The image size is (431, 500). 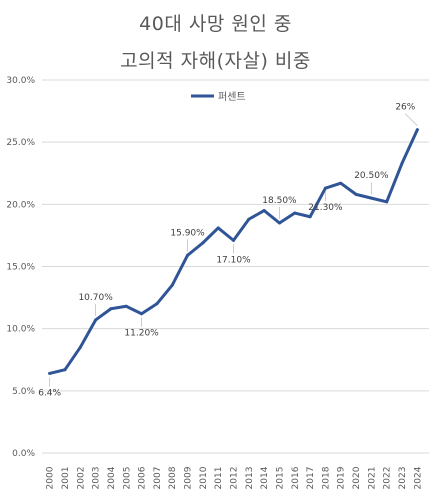 I want to click on x-tick-label: 2004, so click(x=112, y=477).